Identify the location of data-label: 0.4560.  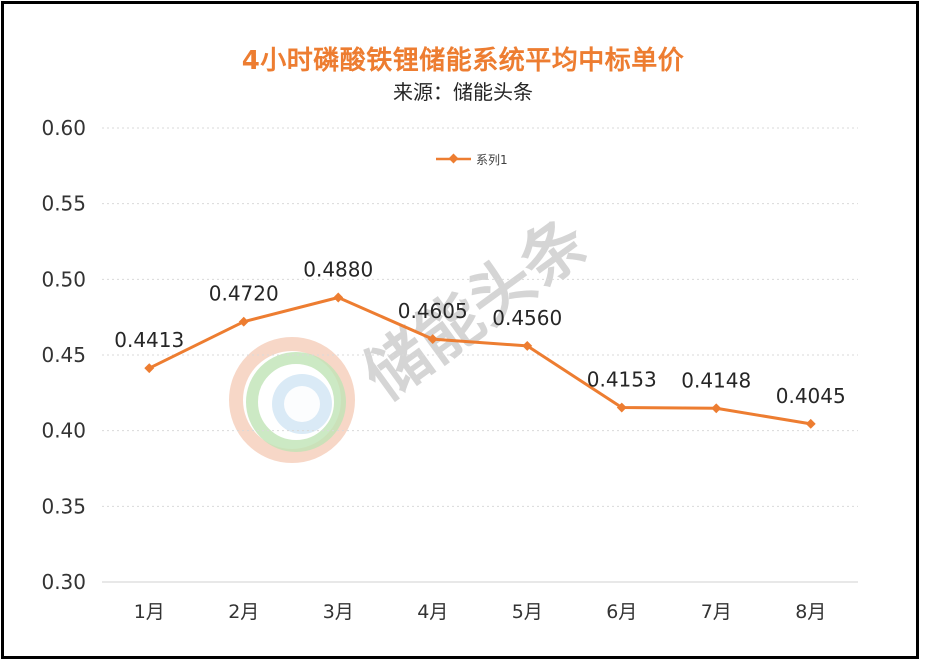
(527, 318).